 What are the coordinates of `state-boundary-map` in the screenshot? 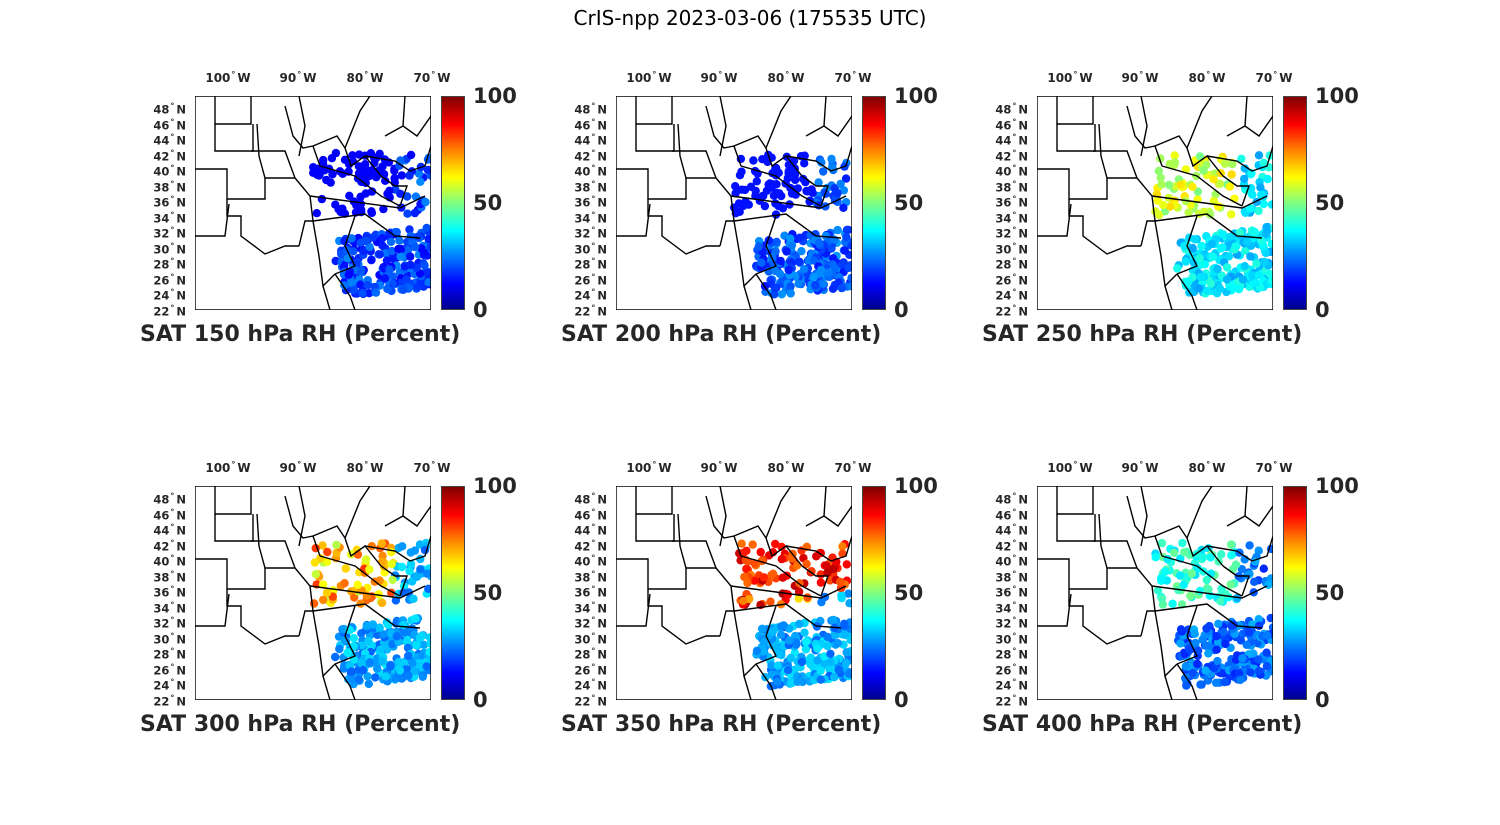 It's located at (313, 203).